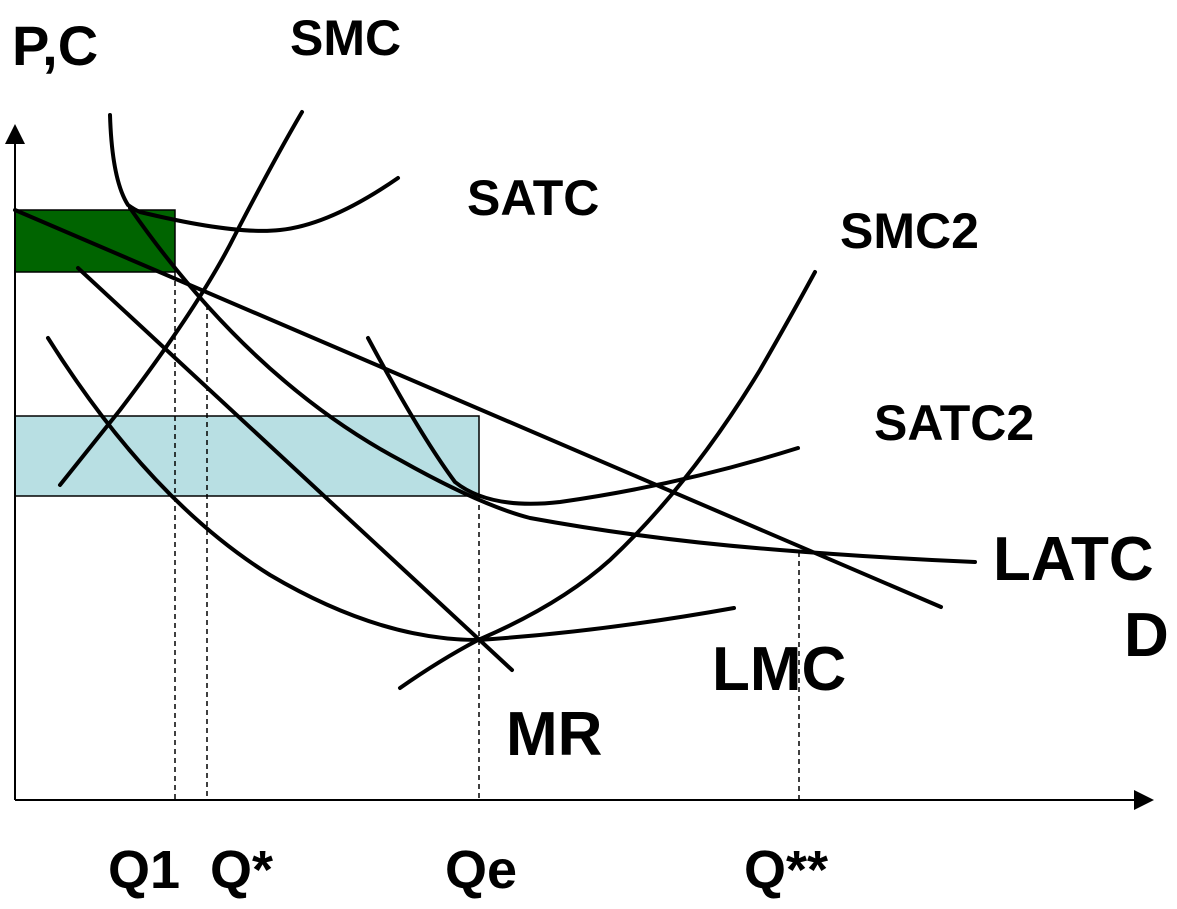 The height and width of the screenshot is (909, 1177). Describe the element at coordinates (247, 456) in the screenshot. I see `profit-area-large-plant` at that location.